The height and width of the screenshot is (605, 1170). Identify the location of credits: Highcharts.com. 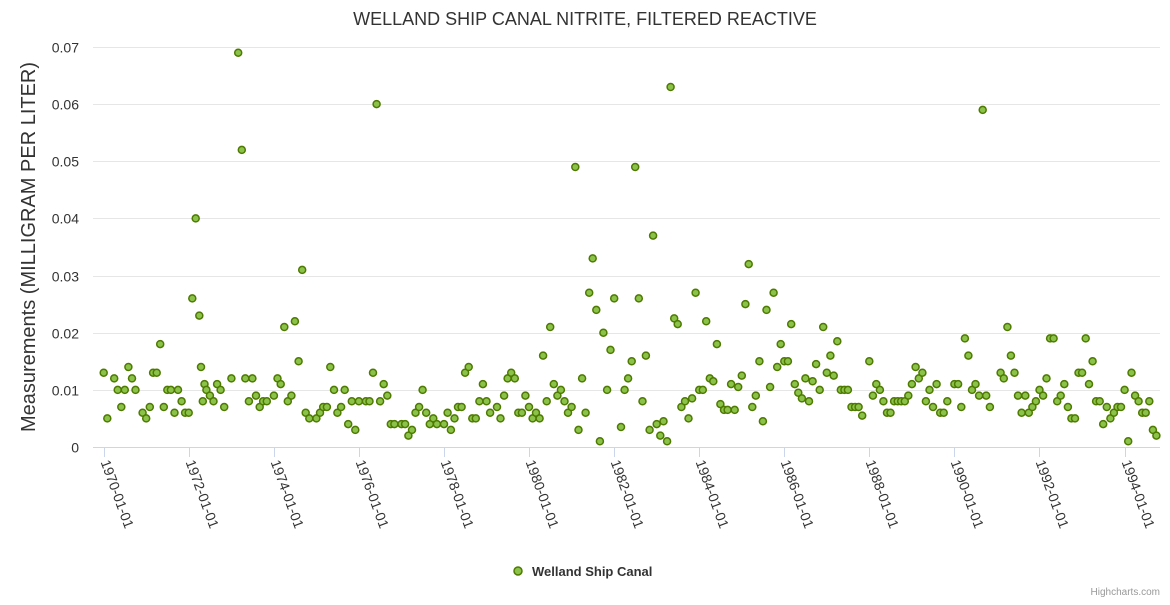
(1125, 592).